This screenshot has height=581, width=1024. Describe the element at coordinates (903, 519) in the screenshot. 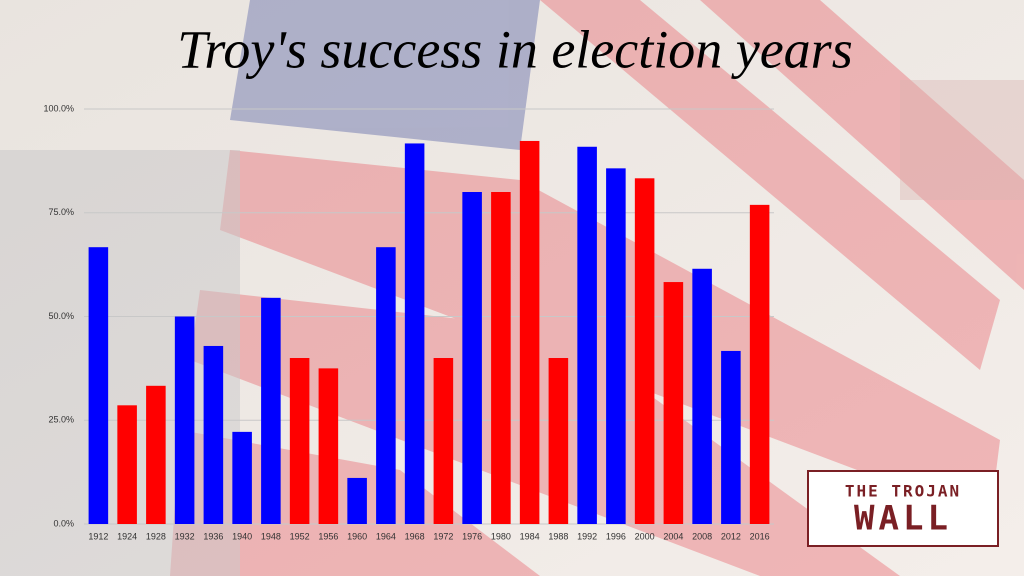

I see `logo-text: WALL` at that location.